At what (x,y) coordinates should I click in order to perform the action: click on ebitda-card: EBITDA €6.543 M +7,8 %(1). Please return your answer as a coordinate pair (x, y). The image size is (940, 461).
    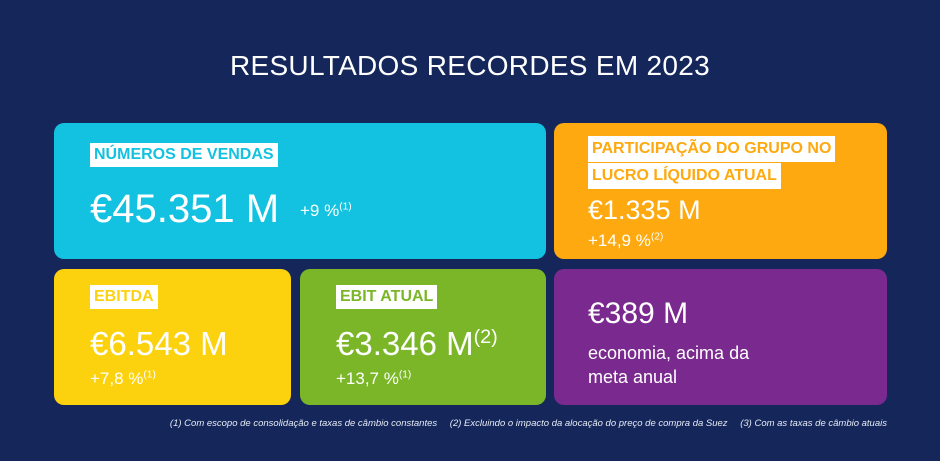
    Looking at the image, I should click on (172, 337).